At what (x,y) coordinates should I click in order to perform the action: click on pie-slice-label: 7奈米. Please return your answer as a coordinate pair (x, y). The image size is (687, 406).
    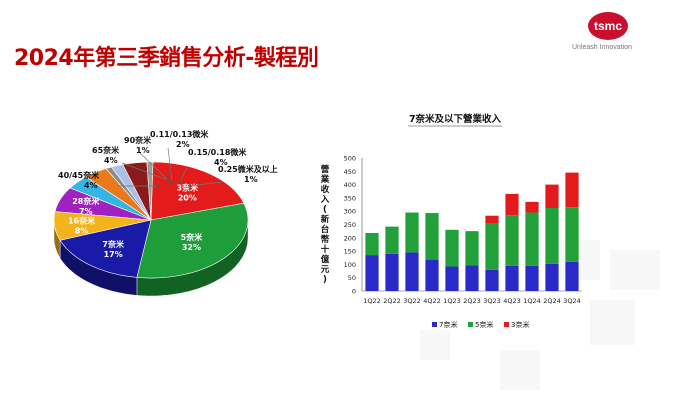
    Looking at the image, I should click on (113, 244).